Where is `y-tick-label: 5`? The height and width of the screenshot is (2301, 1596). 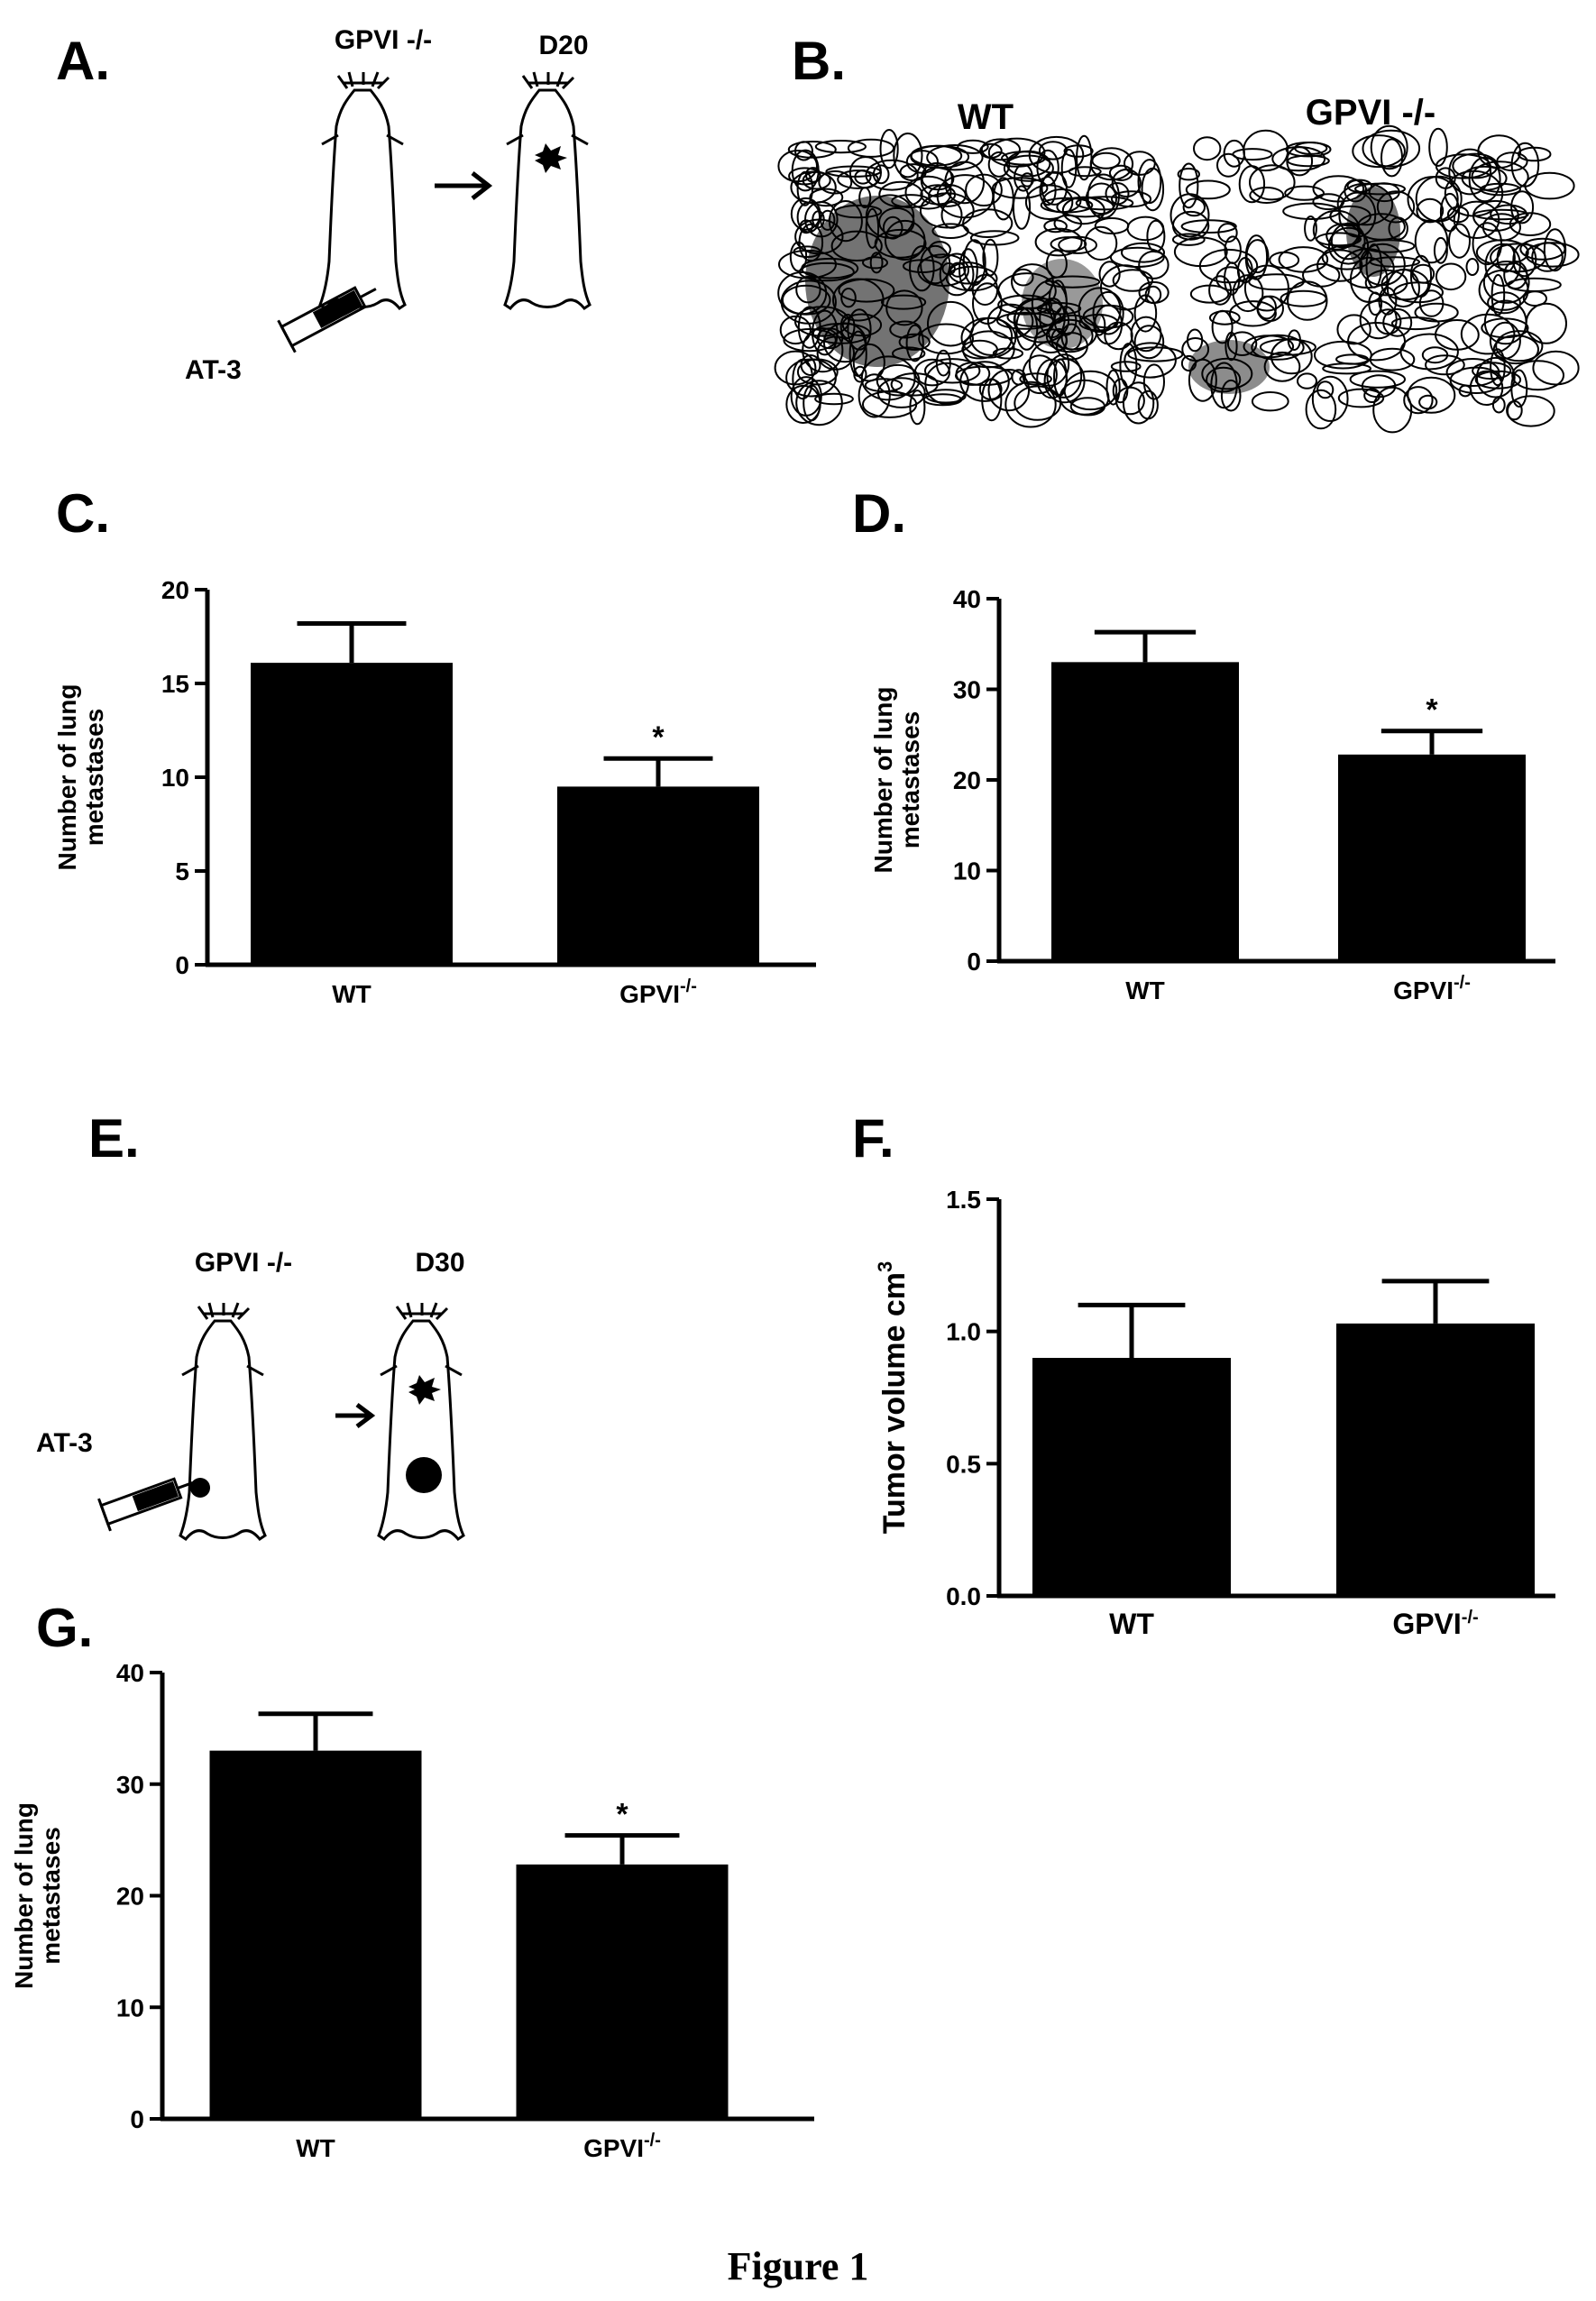 y-tick-label: 5 is located at coordinates (182, 871).